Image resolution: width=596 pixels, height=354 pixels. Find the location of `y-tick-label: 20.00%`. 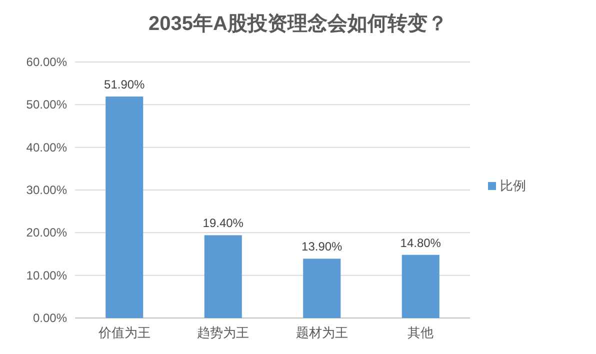

y-tick-label: 20.00% is located at coordinates (47, 233).